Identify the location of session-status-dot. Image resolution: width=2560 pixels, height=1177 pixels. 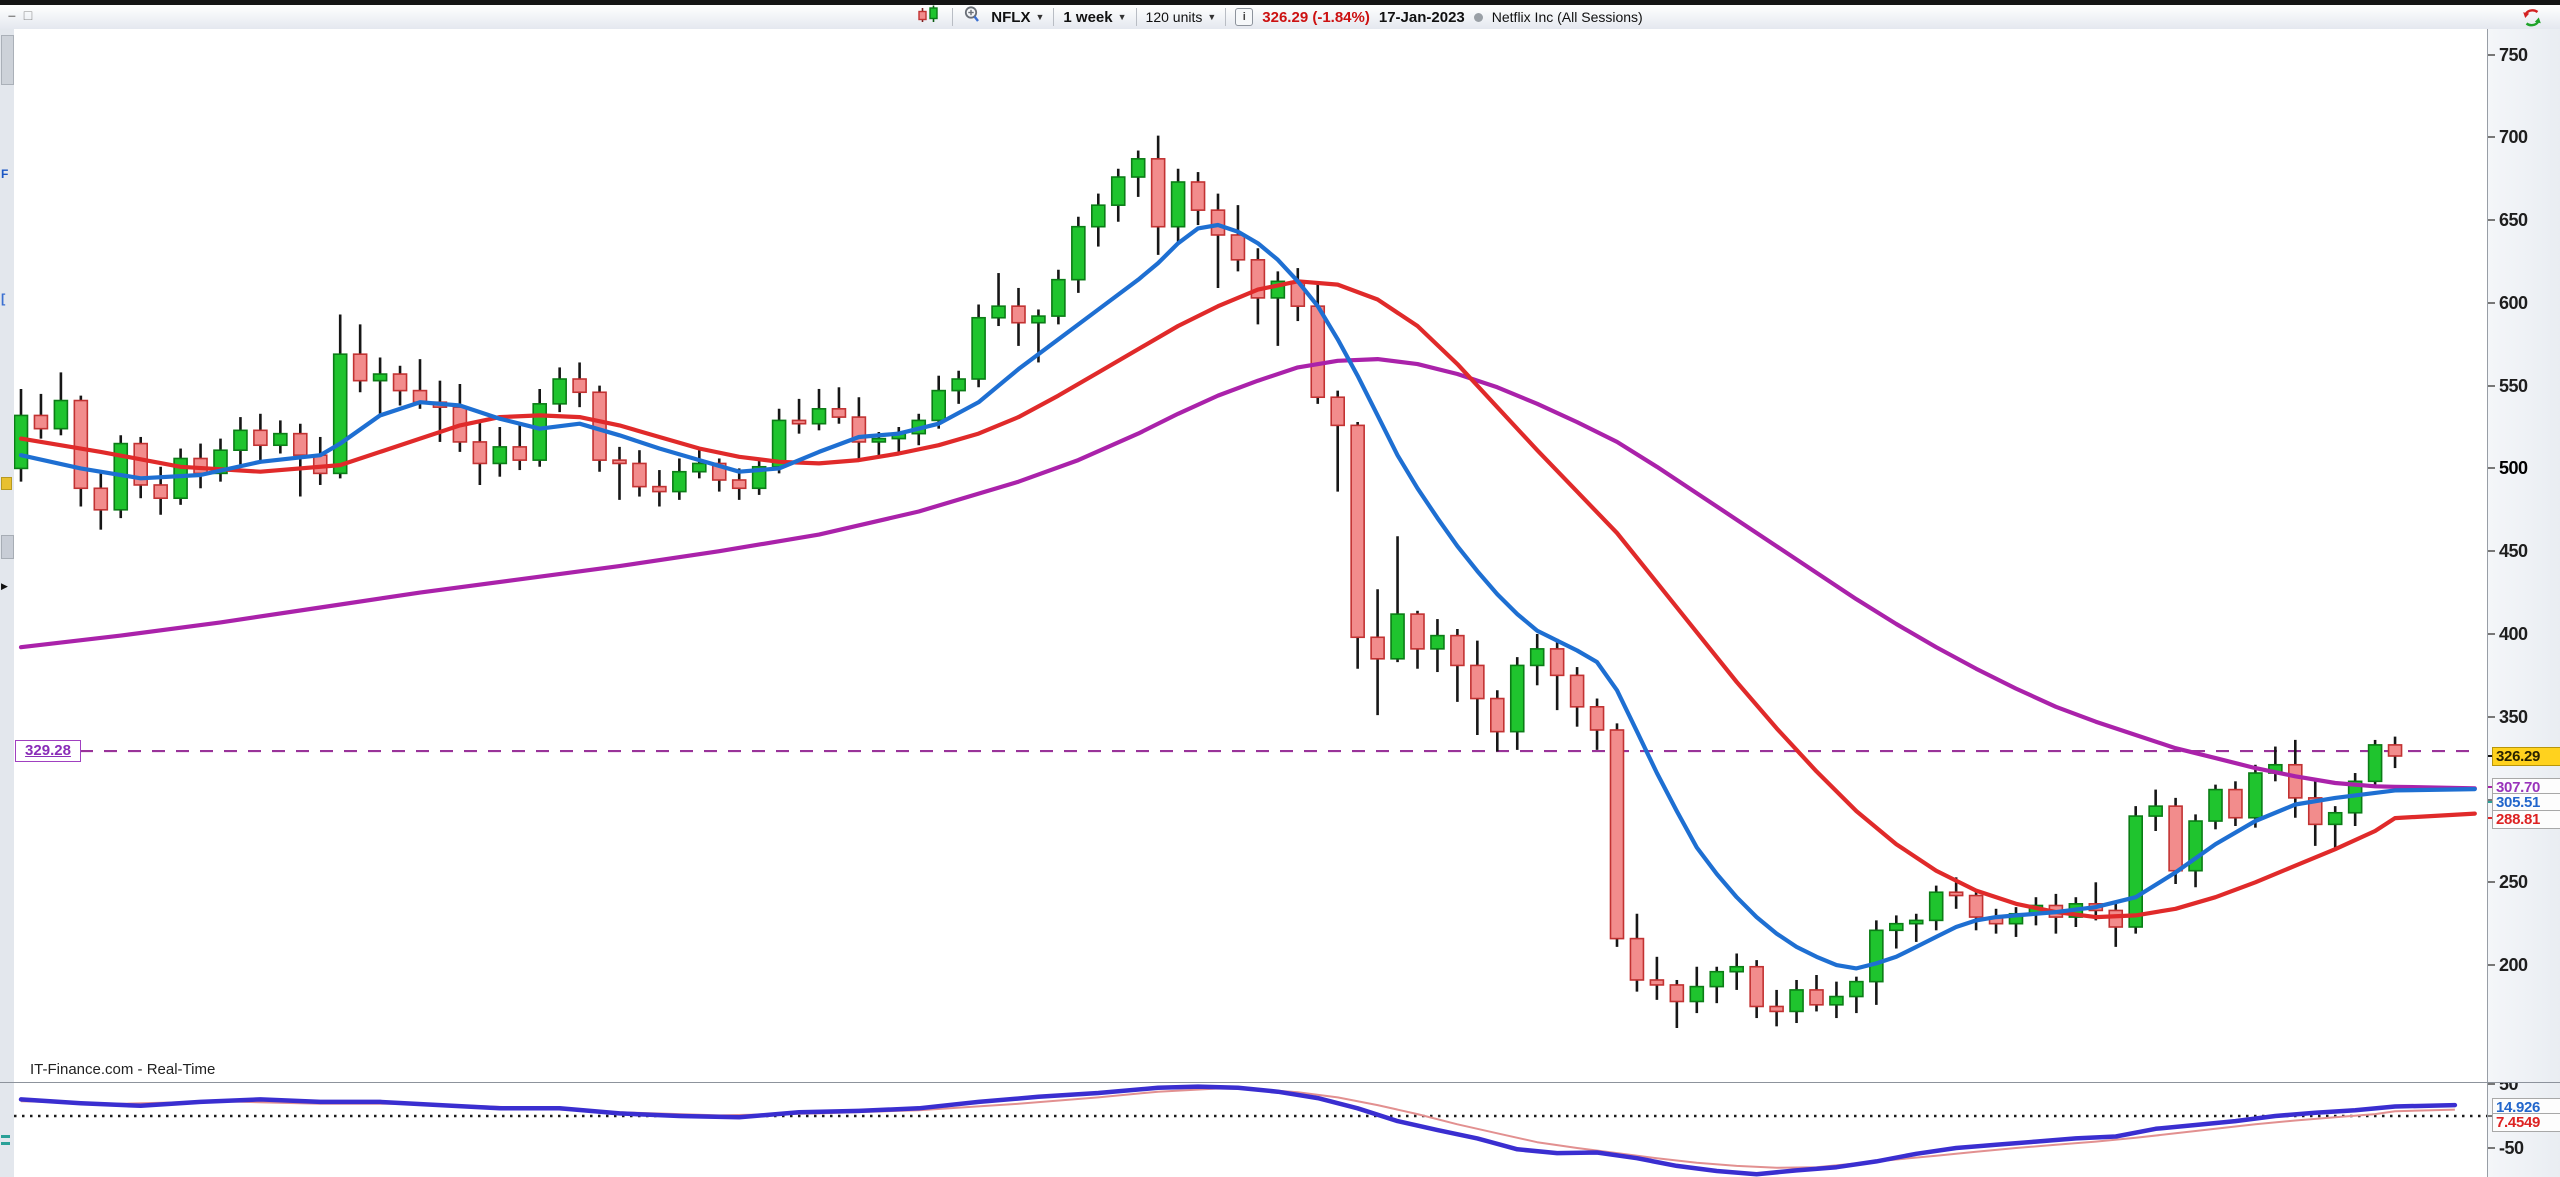
(1478, 17).